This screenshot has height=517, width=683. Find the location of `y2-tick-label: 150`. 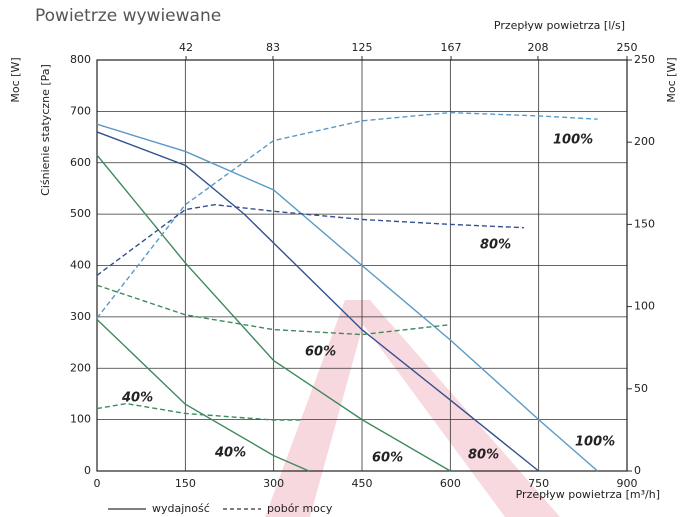

y2-tick-label: 150 is located at coordinates (644, 223).